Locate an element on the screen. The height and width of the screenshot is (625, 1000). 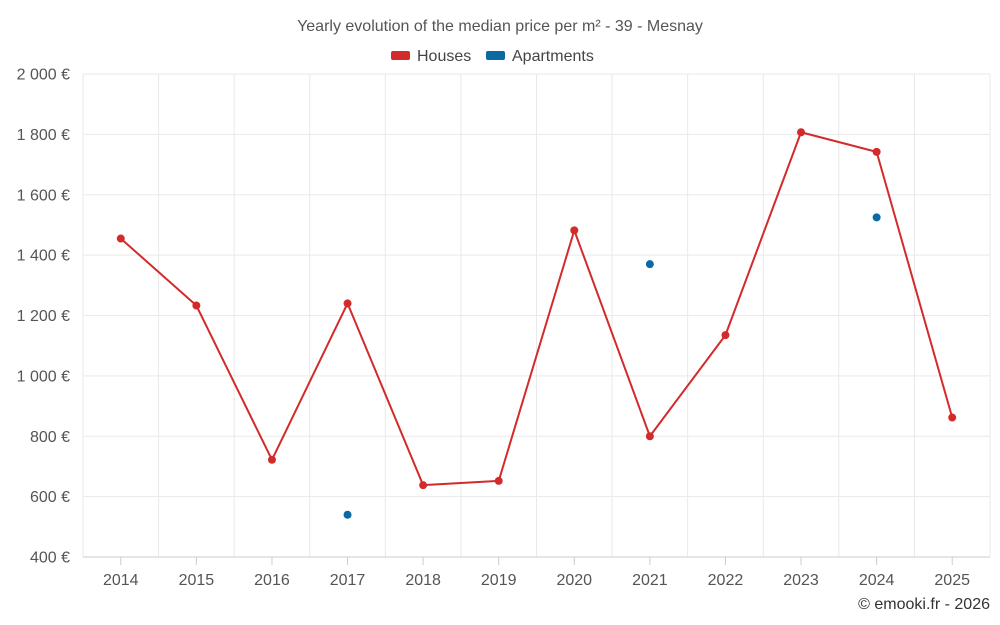
credit: © emooki.fr - 2026 is located at coordinates (924, 604).